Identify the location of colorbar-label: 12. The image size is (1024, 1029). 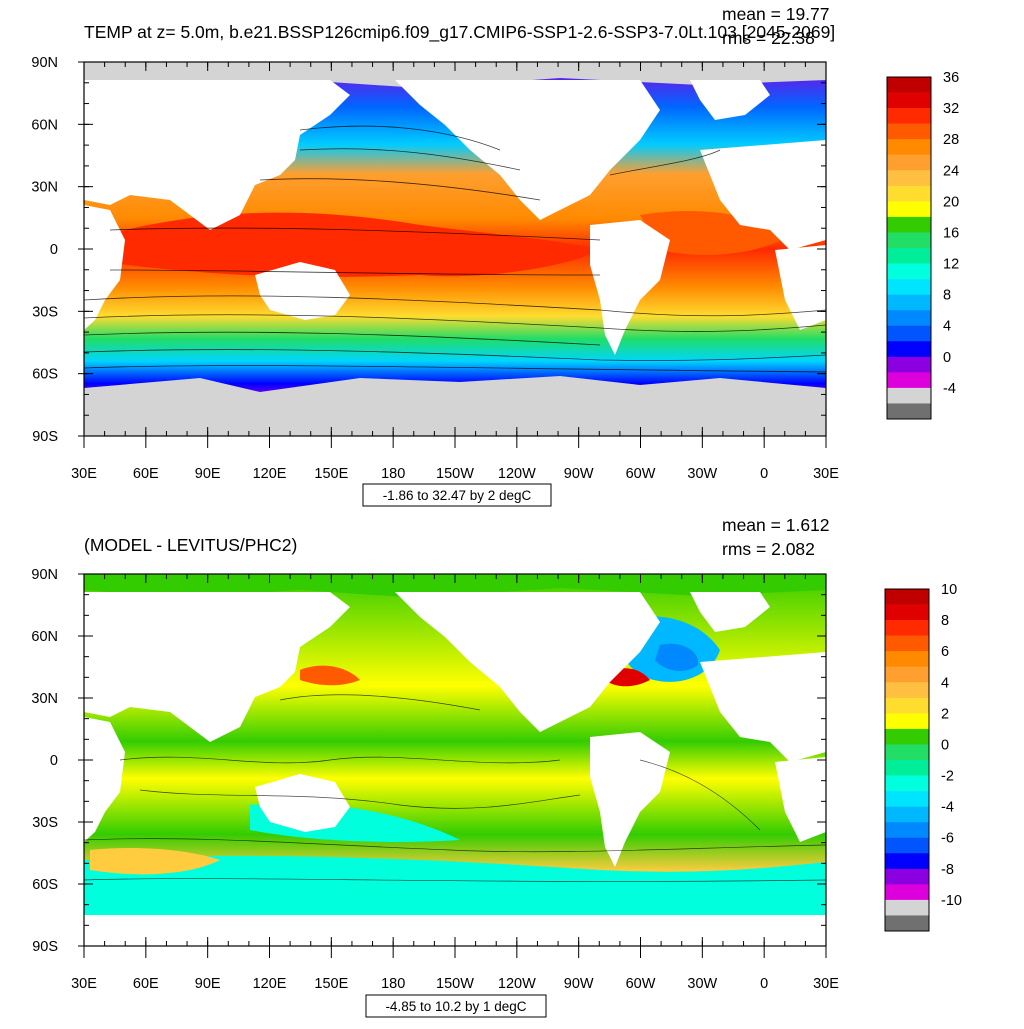
(951, 265).